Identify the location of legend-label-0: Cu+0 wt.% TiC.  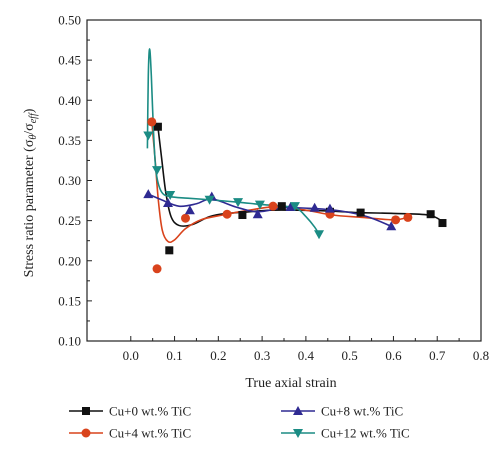
(150, 411).